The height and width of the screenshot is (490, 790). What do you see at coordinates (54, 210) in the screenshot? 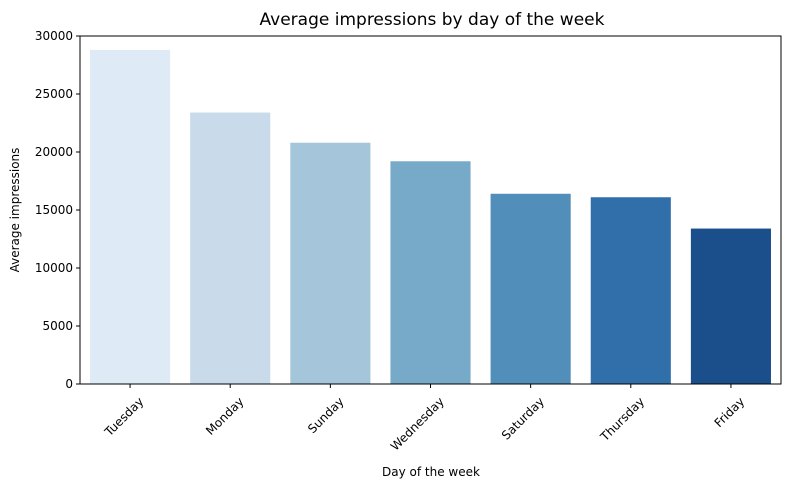
I see `y-tick-label: 15000` at bounding box center [54, 210].